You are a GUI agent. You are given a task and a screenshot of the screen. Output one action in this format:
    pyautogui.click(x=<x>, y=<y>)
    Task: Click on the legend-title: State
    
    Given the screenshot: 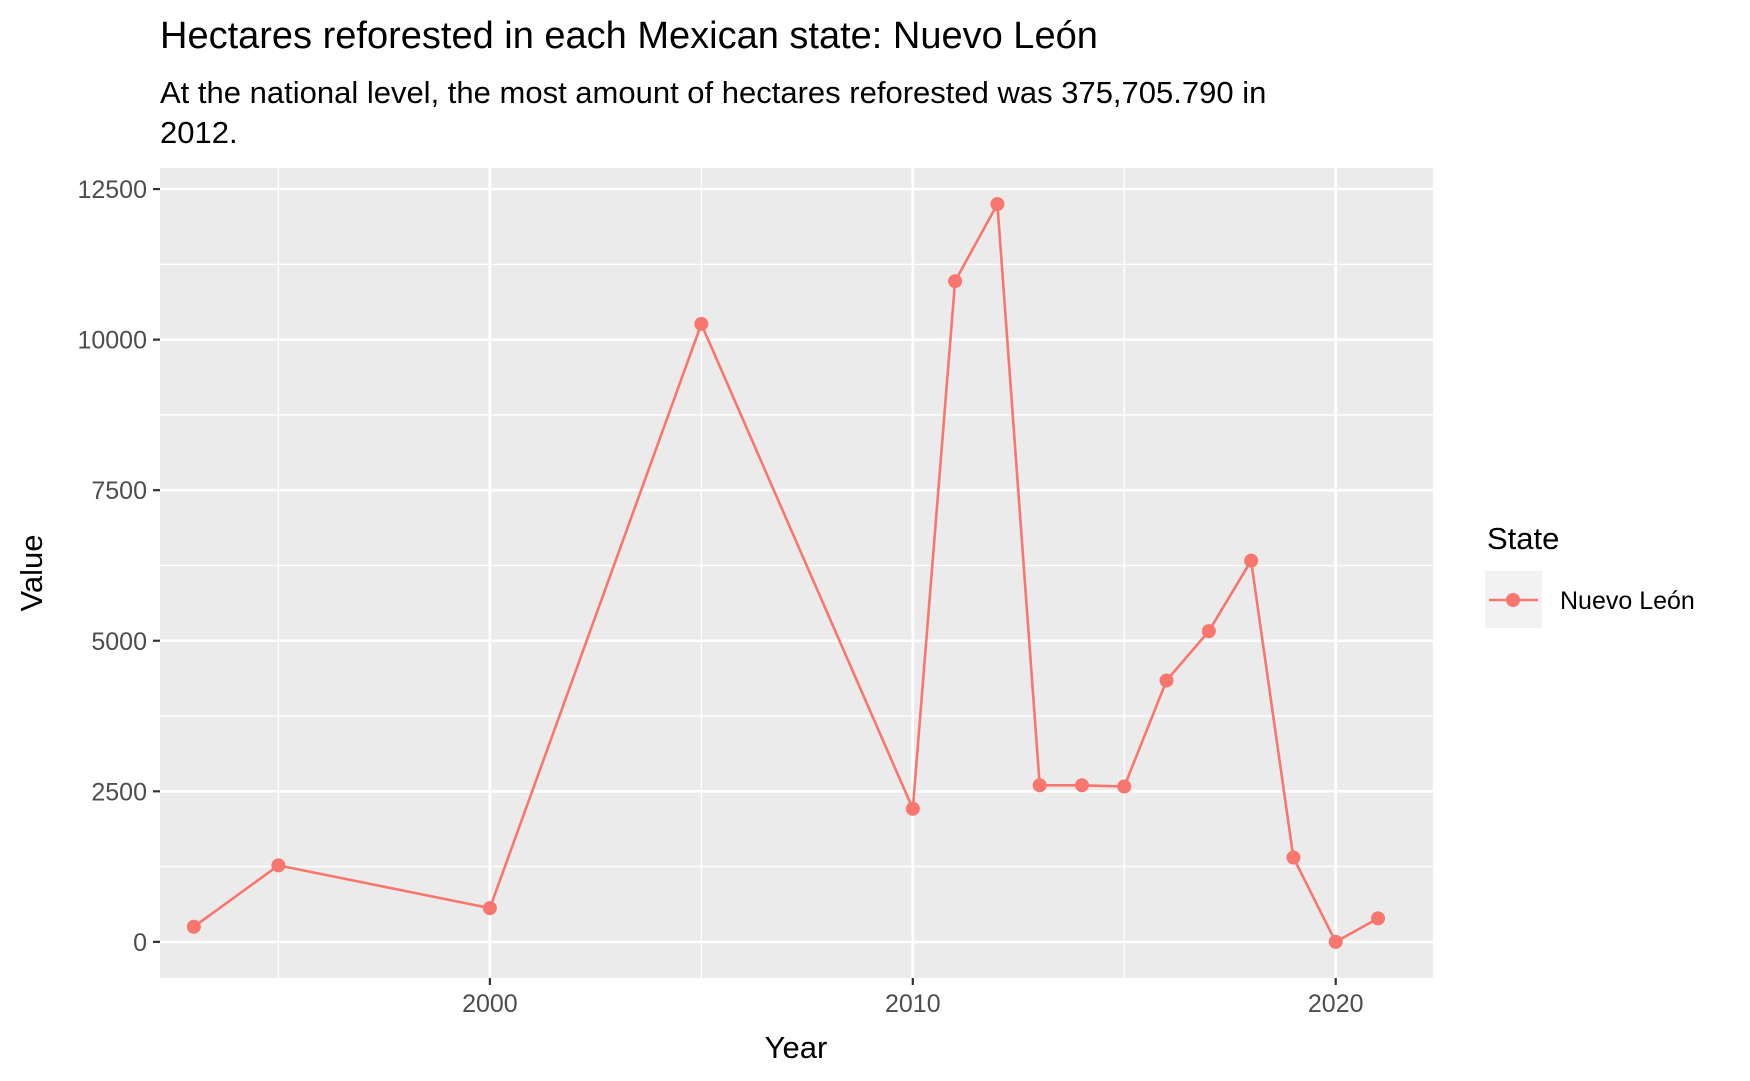 What is the action you would take?
    pyautogui.click(x=1523, y=538)
    